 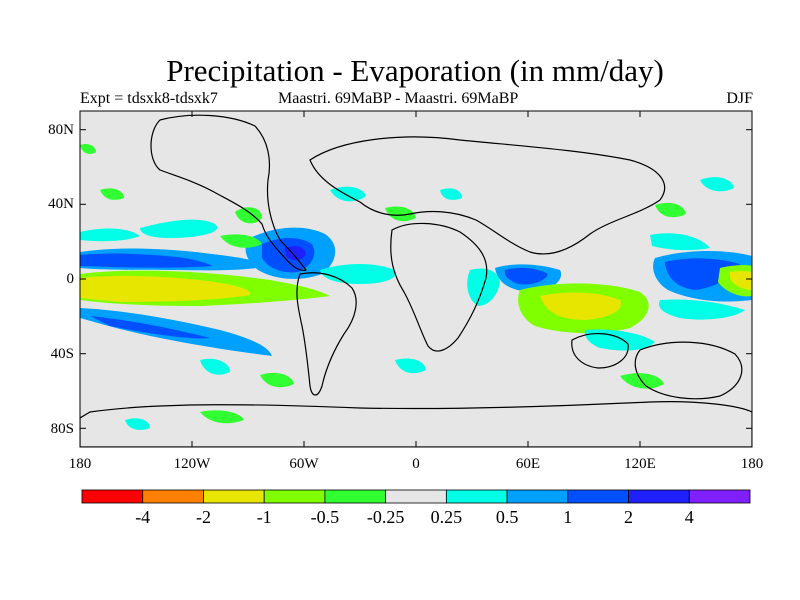 I want to click on lon-tick-label: 120W, so click(x=192, y=464).